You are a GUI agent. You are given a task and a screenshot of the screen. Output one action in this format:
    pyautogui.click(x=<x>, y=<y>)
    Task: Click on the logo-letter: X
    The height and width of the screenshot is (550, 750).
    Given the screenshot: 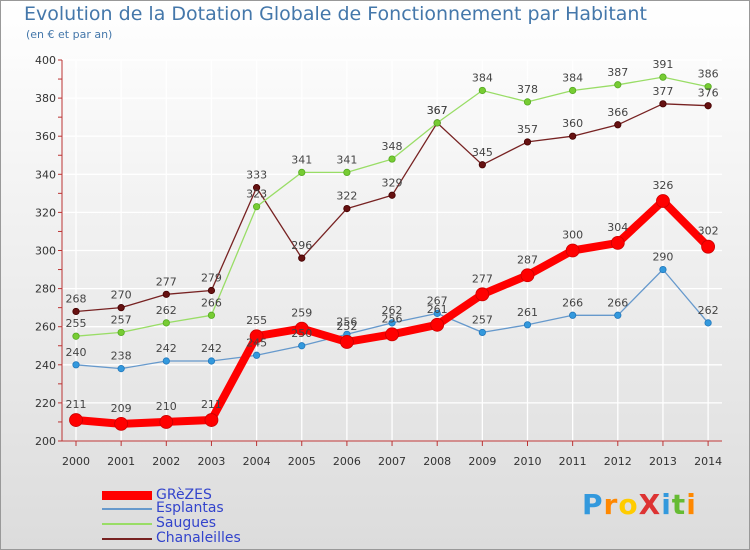 What is the action you would take?
    pyautogui.click(x=650, y=504)
    